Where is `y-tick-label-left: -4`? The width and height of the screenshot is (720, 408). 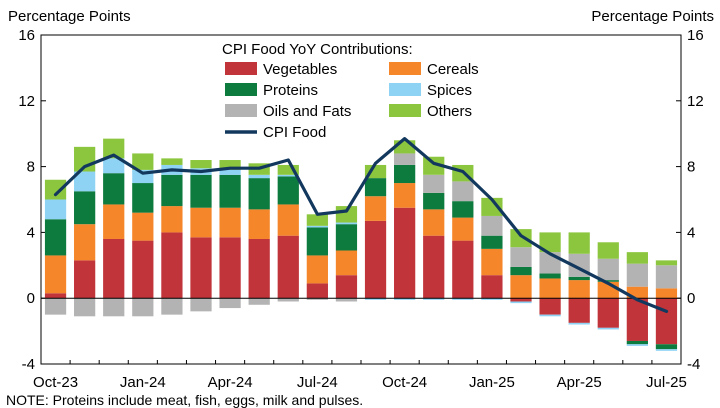
y-tick-label-left: -4 is located at coordinates (28, 364).